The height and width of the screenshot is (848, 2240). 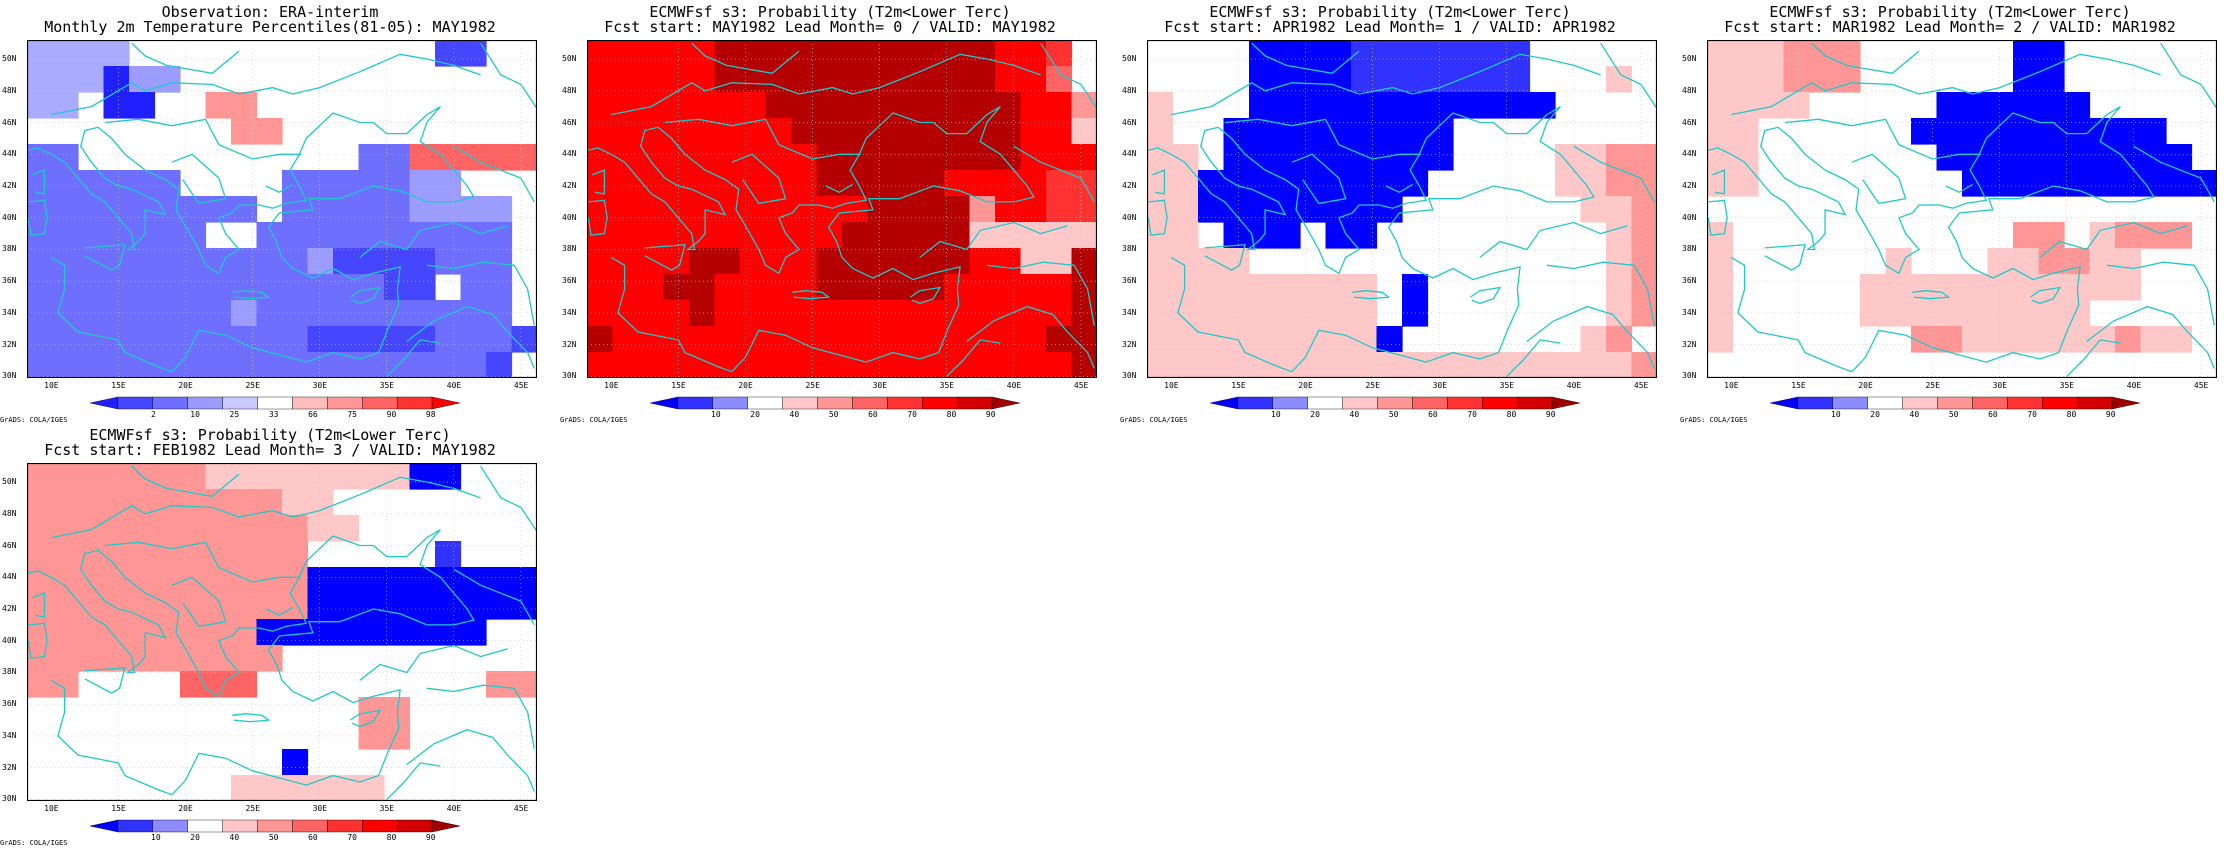 What do you see at coordinates (1129, 122) in the screenshot?
I see `lat-tick-label: 46N` at bounding box center [1129, 122].